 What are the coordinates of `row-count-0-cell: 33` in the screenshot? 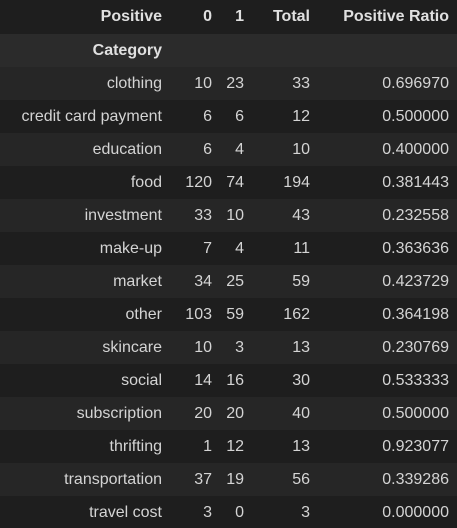 It's located at (203, 215).